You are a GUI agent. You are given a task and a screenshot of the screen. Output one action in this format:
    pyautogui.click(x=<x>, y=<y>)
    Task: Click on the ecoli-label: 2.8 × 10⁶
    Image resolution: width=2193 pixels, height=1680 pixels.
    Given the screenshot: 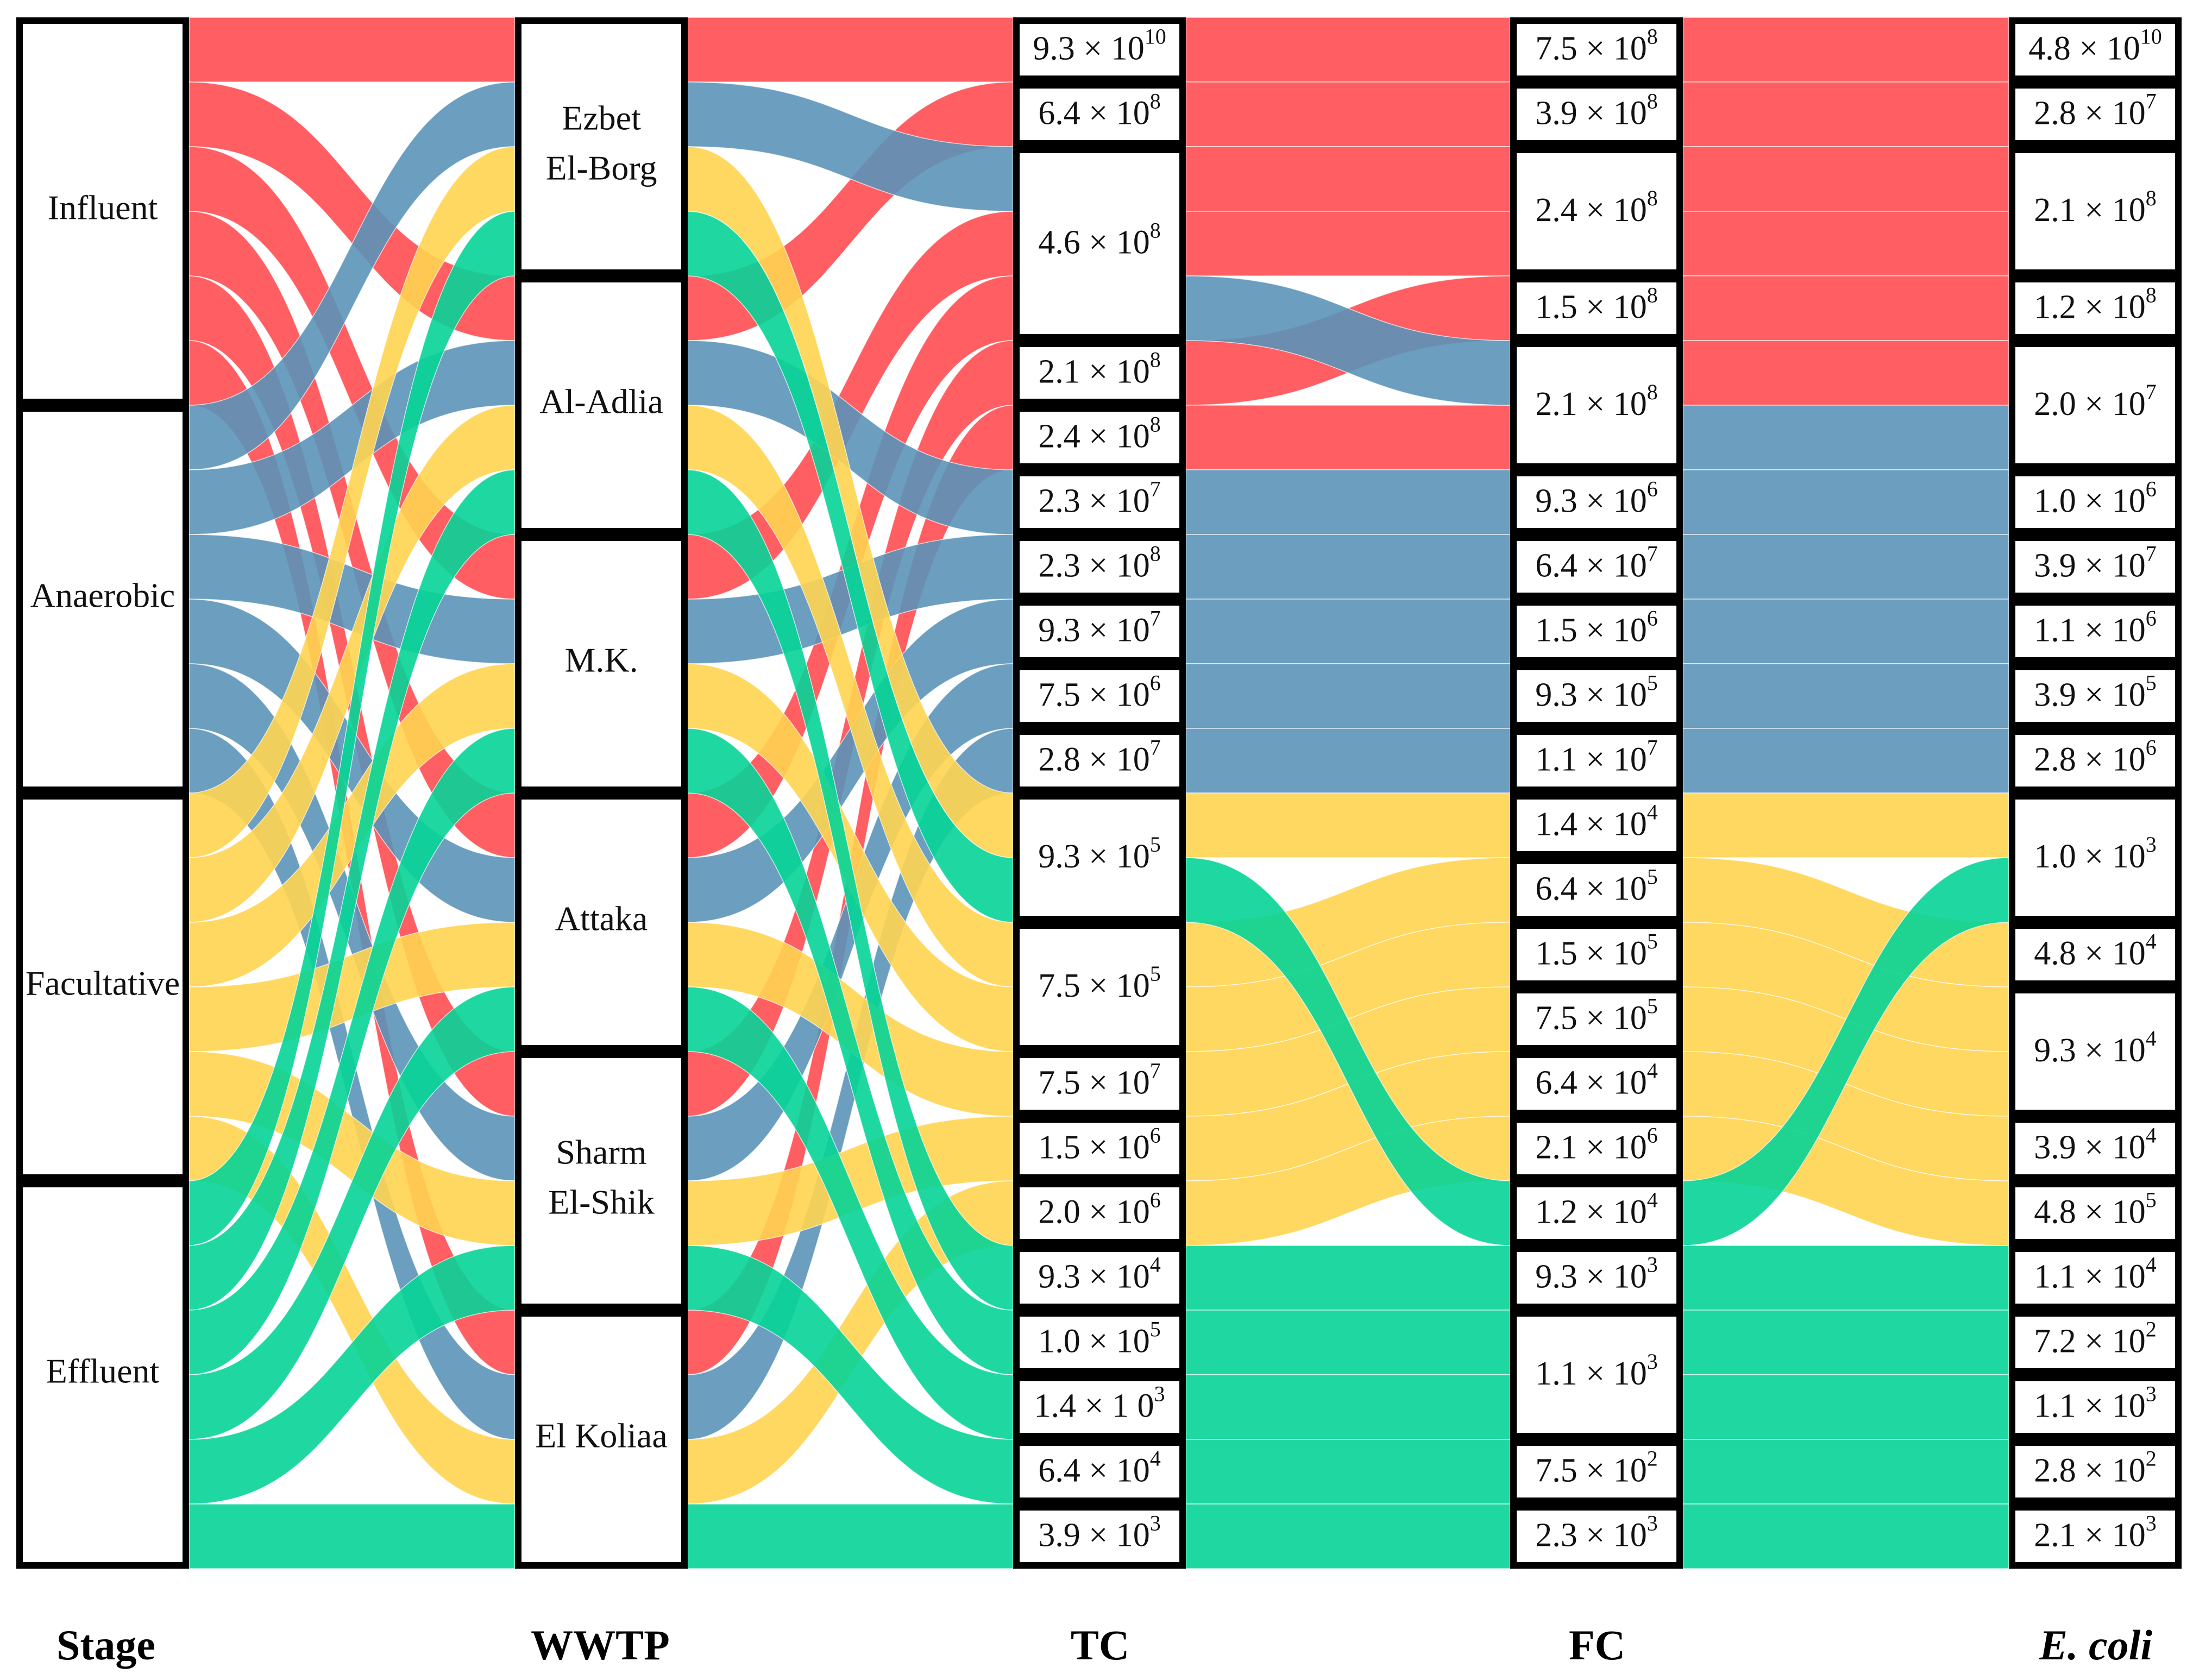 What is the action you would take?
    pyautogui.click(x=2095, y=756)
    